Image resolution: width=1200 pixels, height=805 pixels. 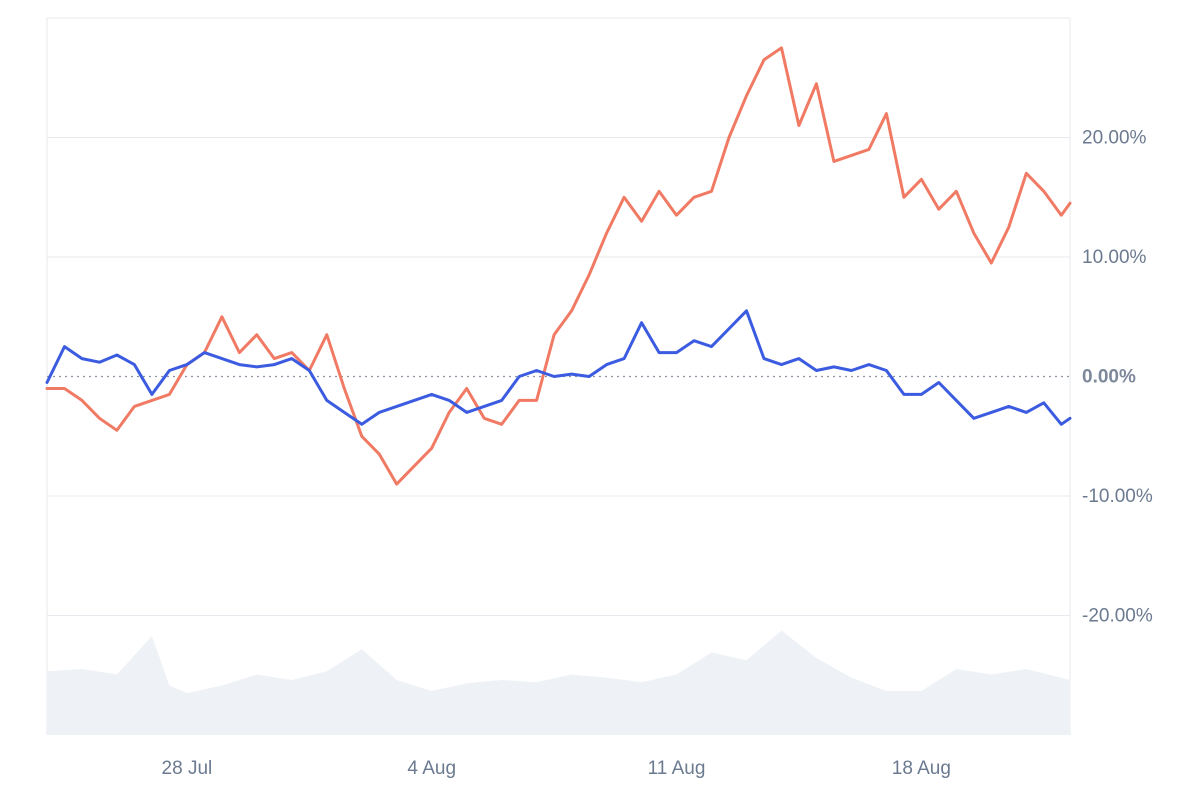 I want to click on y-tick-label: -20.00%, so click(x=1117, y=616).